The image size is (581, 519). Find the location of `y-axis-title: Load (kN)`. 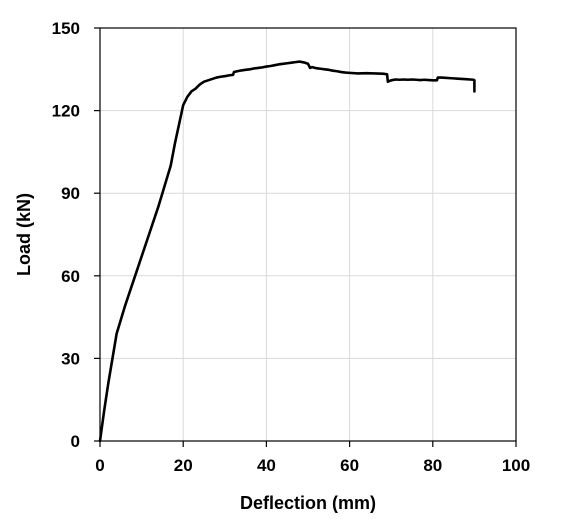

y-axis-title: Load (kN) is located at coordinates (24, 234).